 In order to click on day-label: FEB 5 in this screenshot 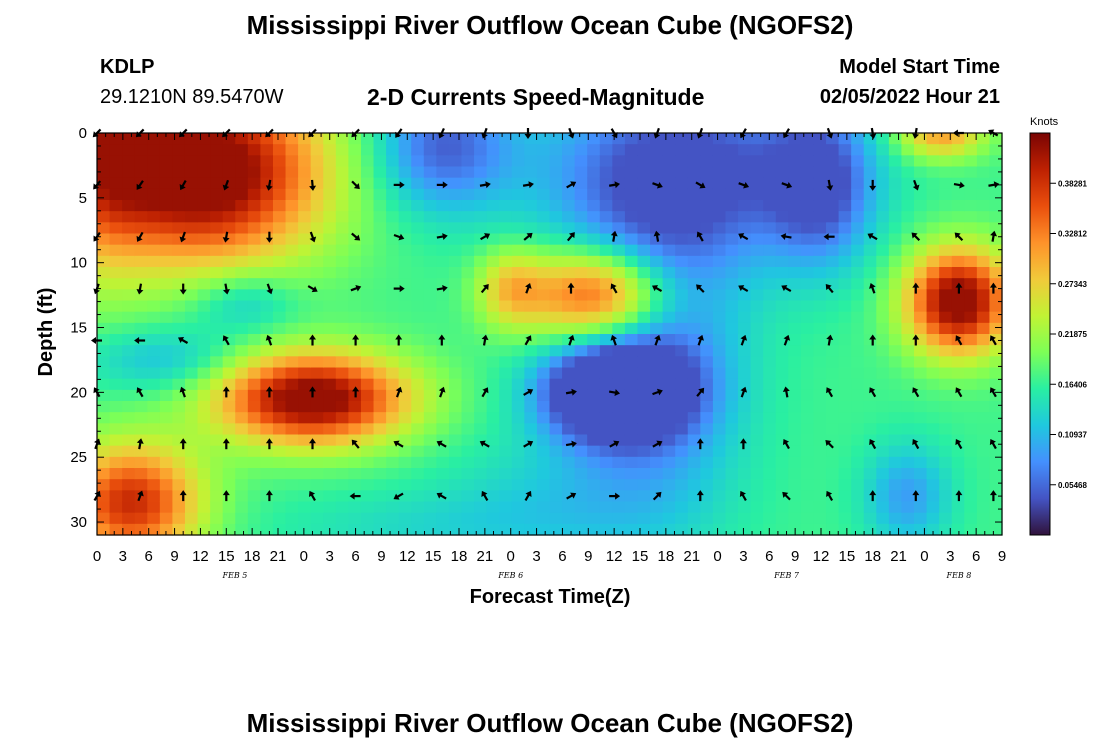, I will do `click(234, 575)`.